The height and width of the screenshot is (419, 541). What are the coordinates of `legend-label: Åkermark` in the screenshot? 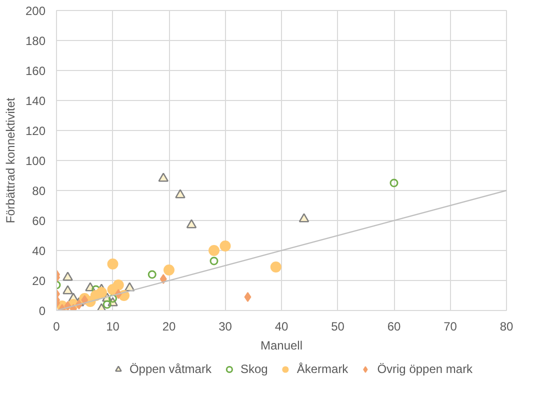 It's located at (322, 369).